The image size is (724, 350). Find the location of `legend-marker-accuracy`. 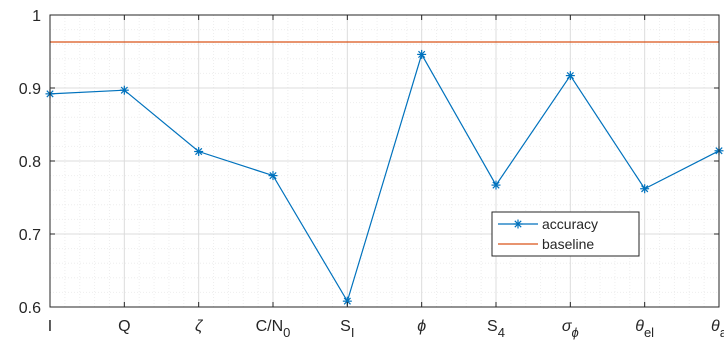

legend-marker-accuracy is located at coordinates (518, 224).